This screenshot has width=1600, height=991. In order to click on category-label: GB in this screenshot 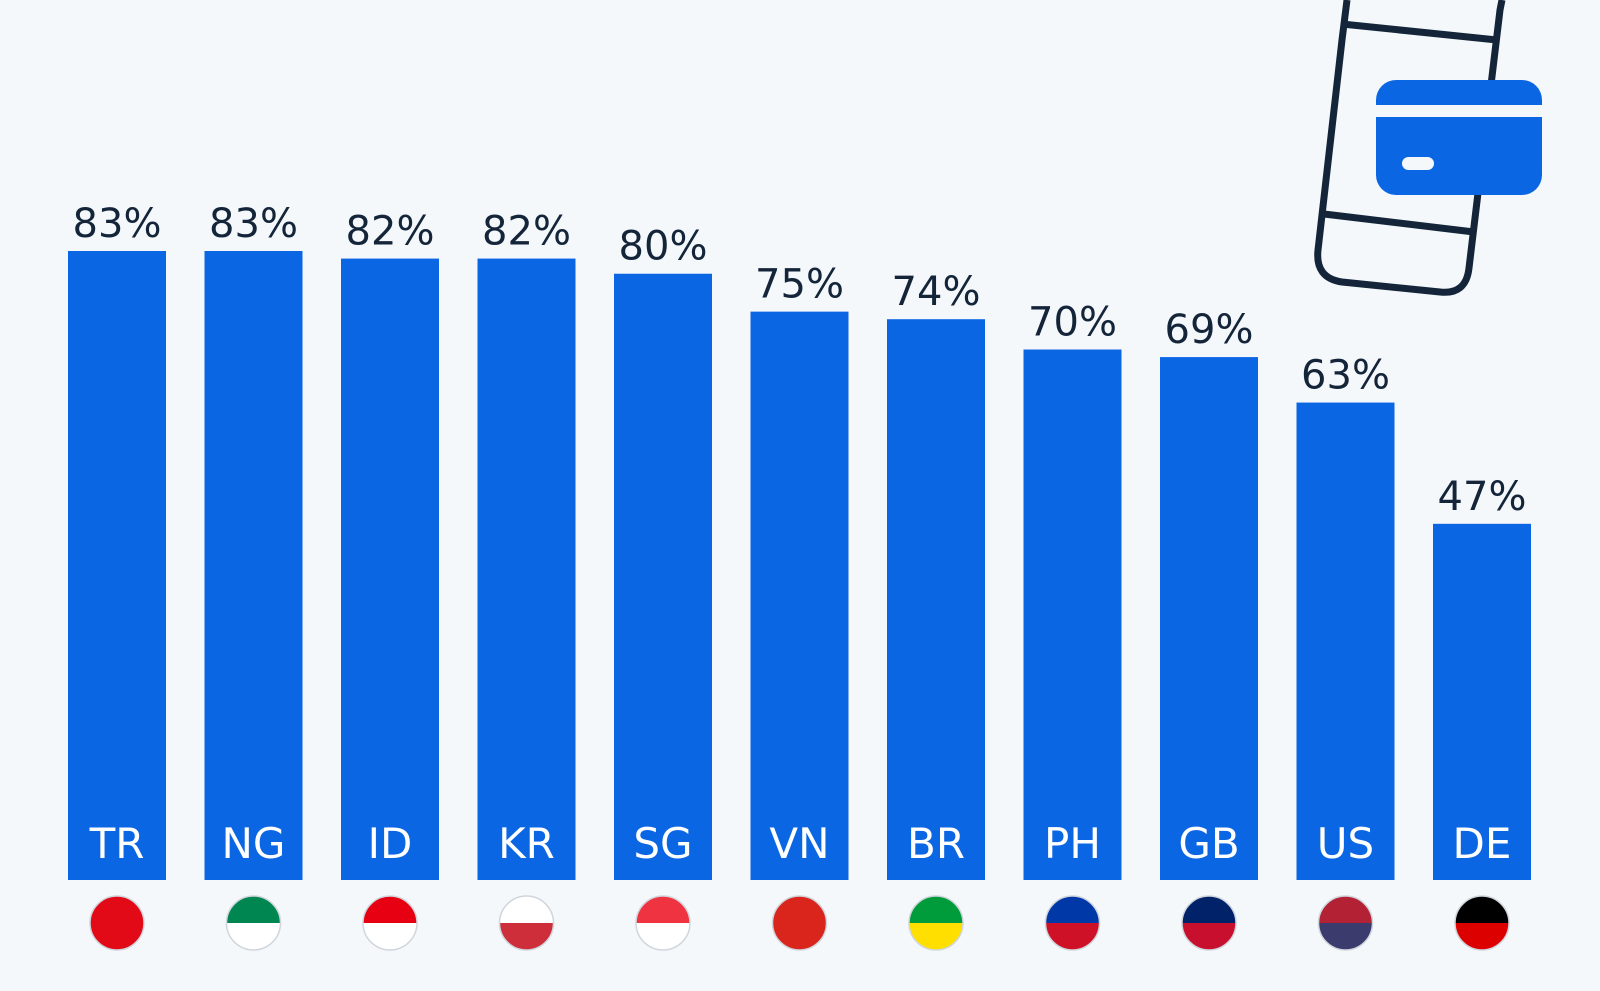, I will do `click(1208, 843)`.